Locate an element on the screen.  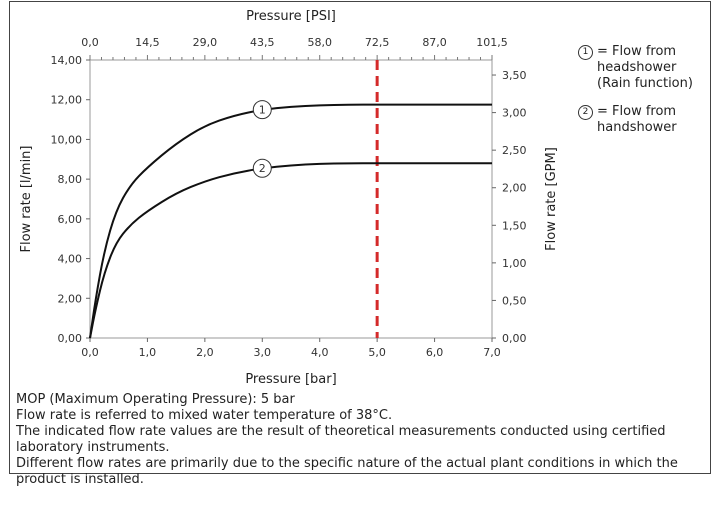
series-label-2: 2 is located at coordinates (262, 168).